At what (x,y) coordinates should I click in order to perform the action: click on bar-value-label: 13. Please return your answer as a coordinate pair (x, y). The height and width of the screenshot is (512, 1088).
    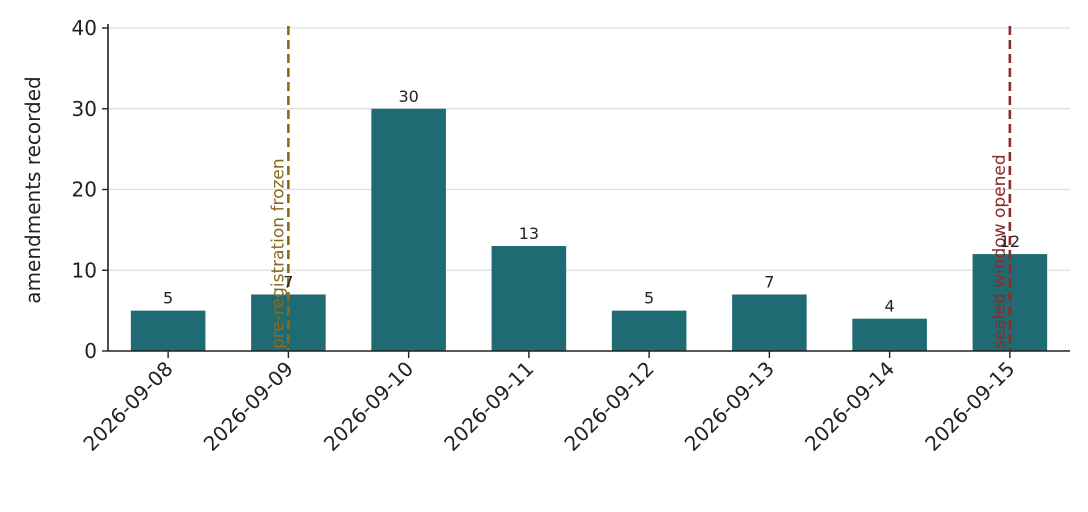
    Looking at the image, I should click on (529, 233).